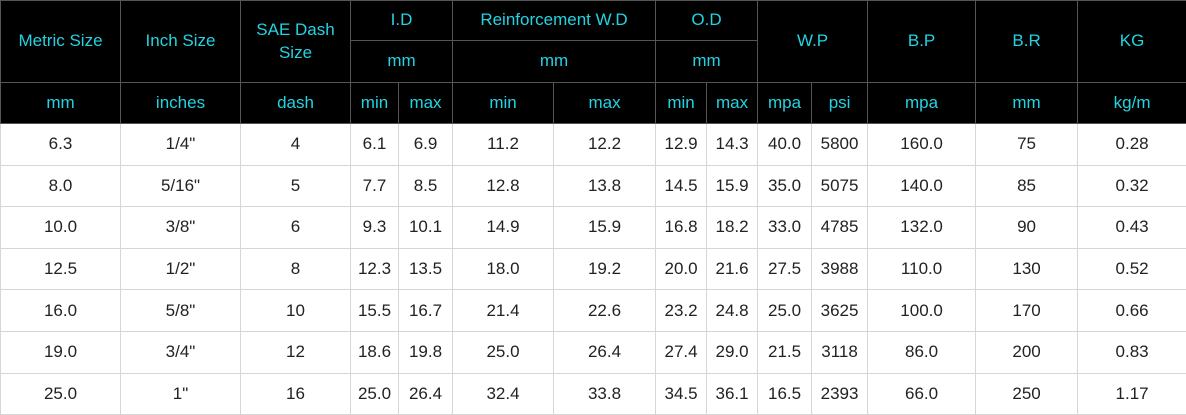  What do you see at coordinates (840, 103) in the screenshot?
I see `unit-cell: psi` at bounding box center [840, 103].